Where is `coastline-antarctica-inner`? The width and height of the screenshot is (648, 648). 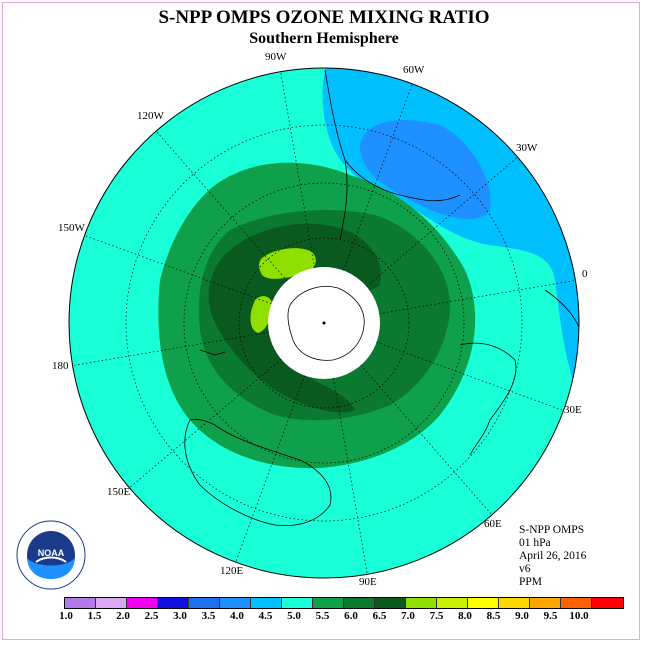 coastline-antarctica-inner is located at coordinates (326, 323).